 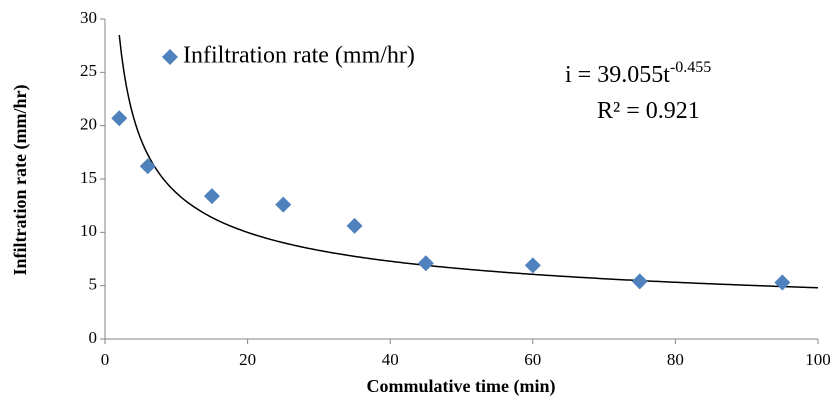 I want to click on y-tick-label: 30, so click(x=88, y=17).